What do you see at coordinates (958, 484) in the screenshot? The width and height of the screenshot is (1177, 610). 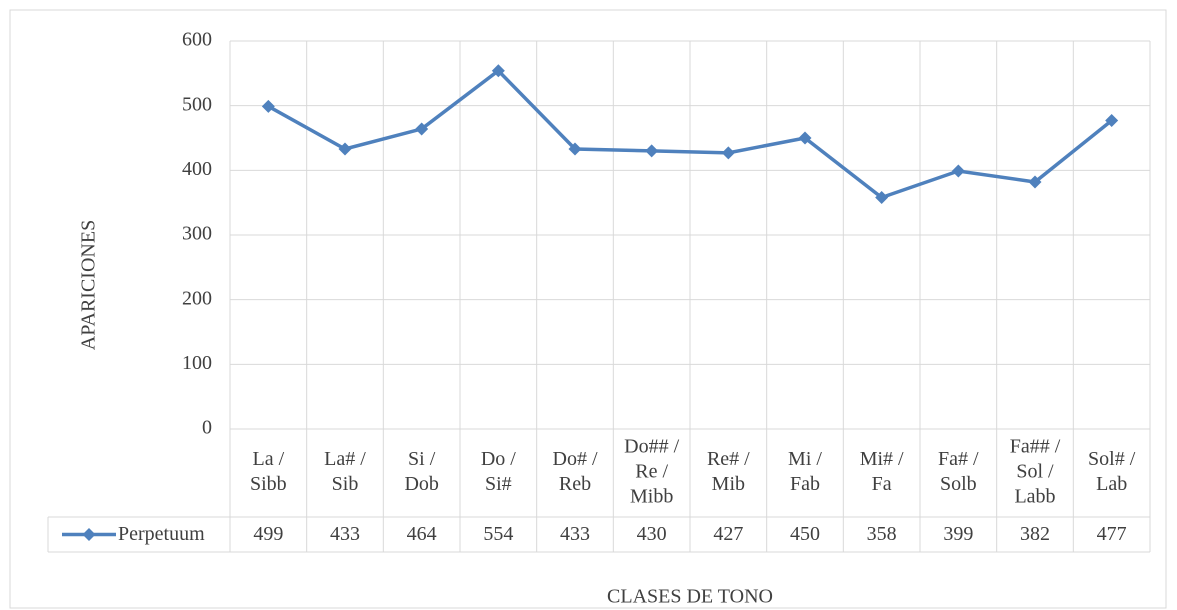 I see `x-tick-label: Solb` at bounding box center [958, 484].